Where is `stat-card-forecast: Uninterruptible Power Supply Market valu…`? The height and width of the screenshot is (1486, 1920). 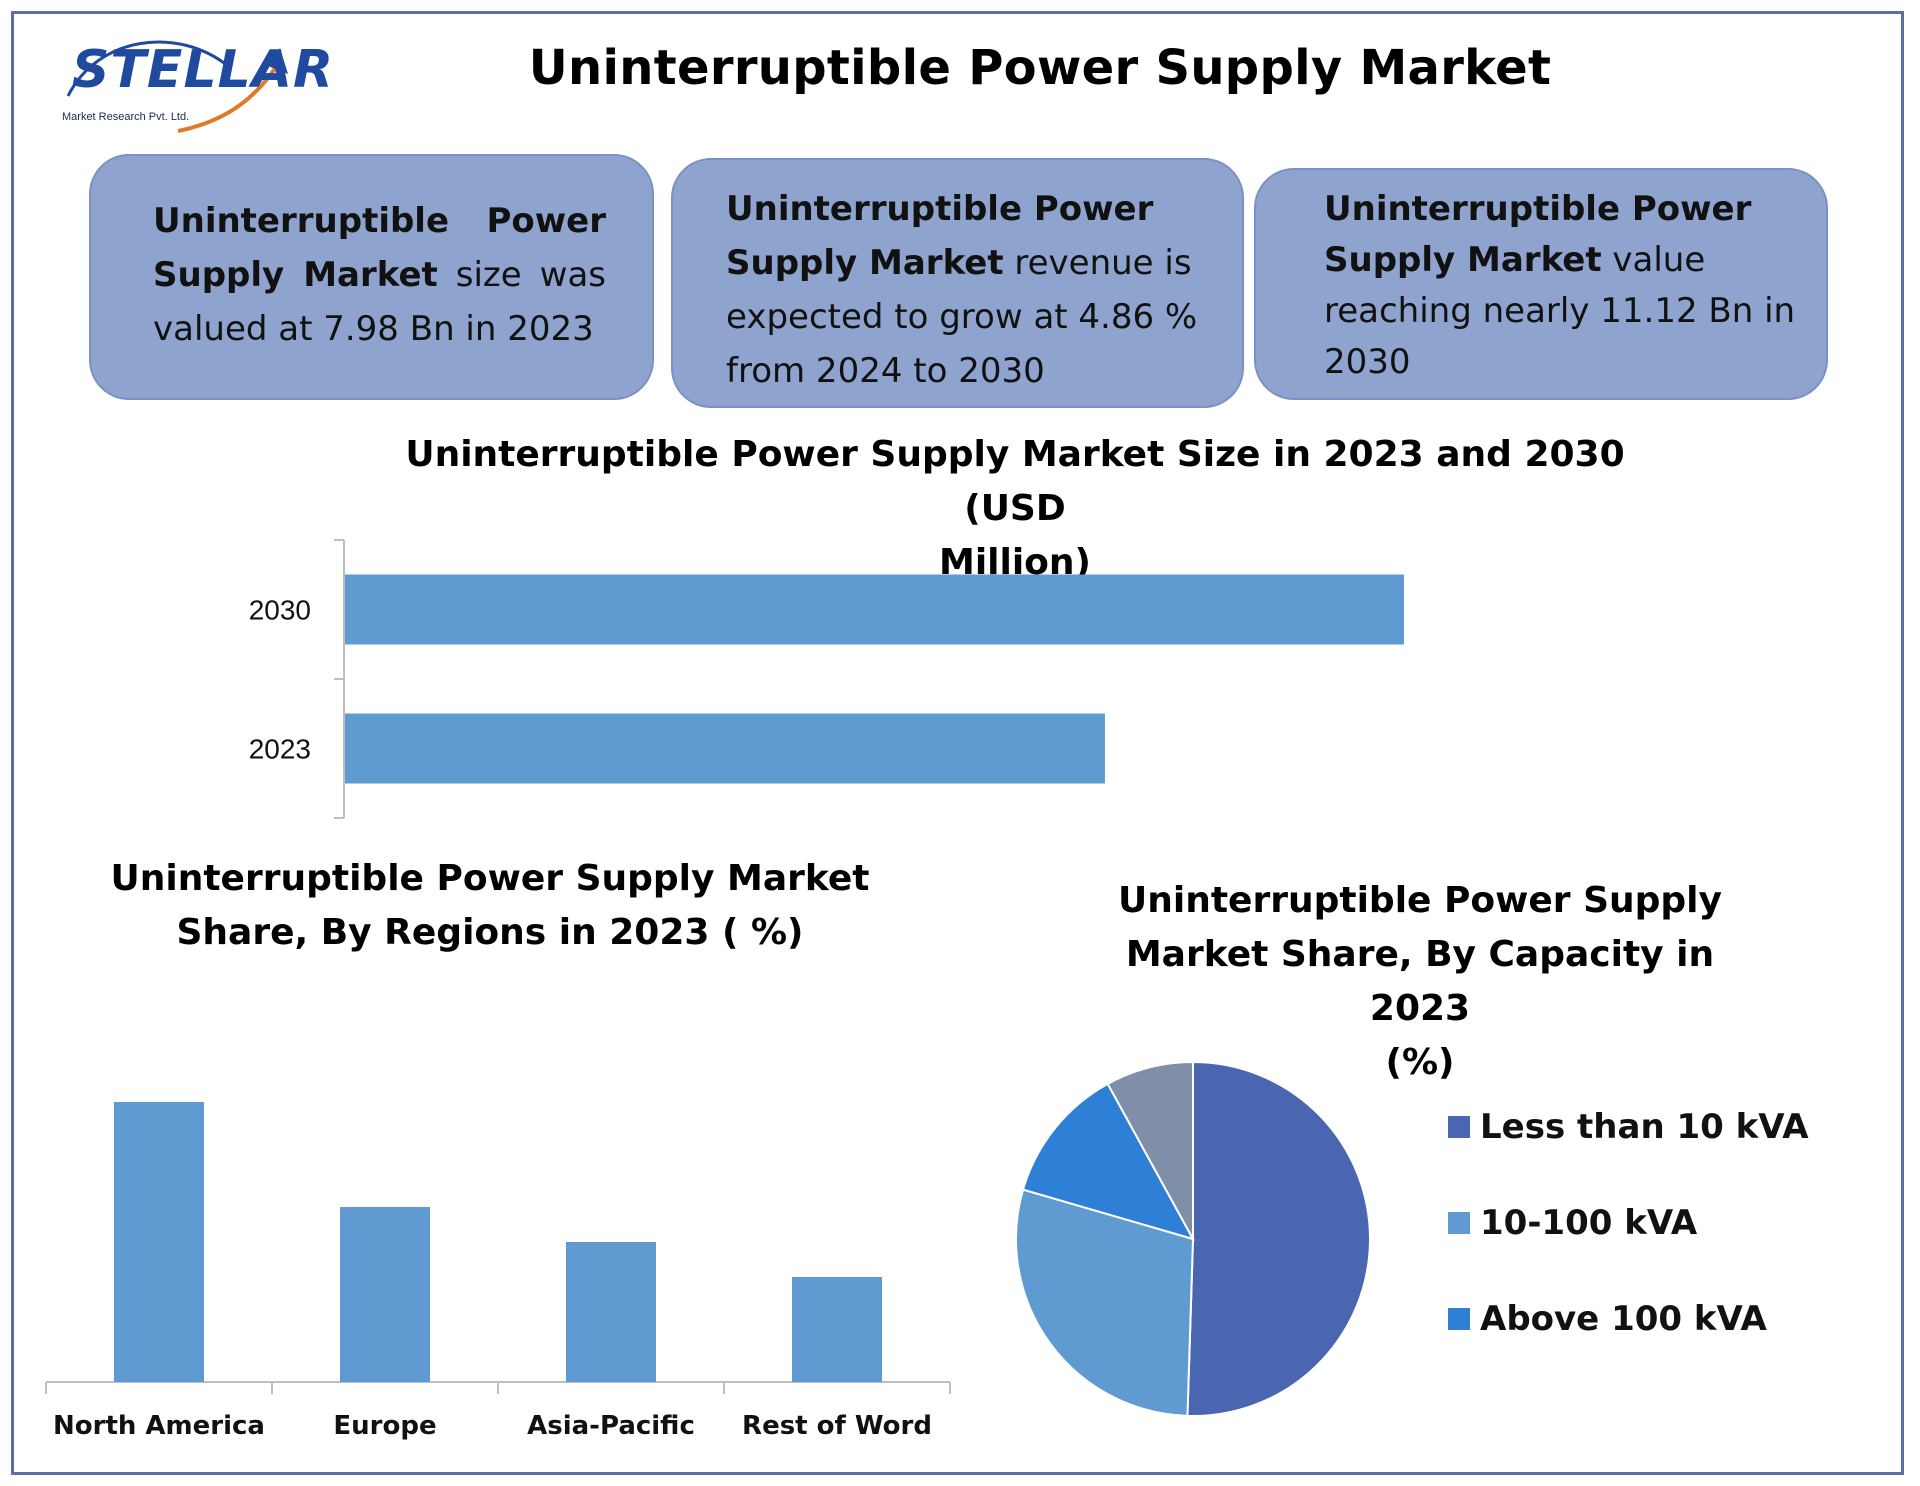 stat-card-forecast: Uninterruptible Power Supply Market valu… is located at coordinates (1541, 284).